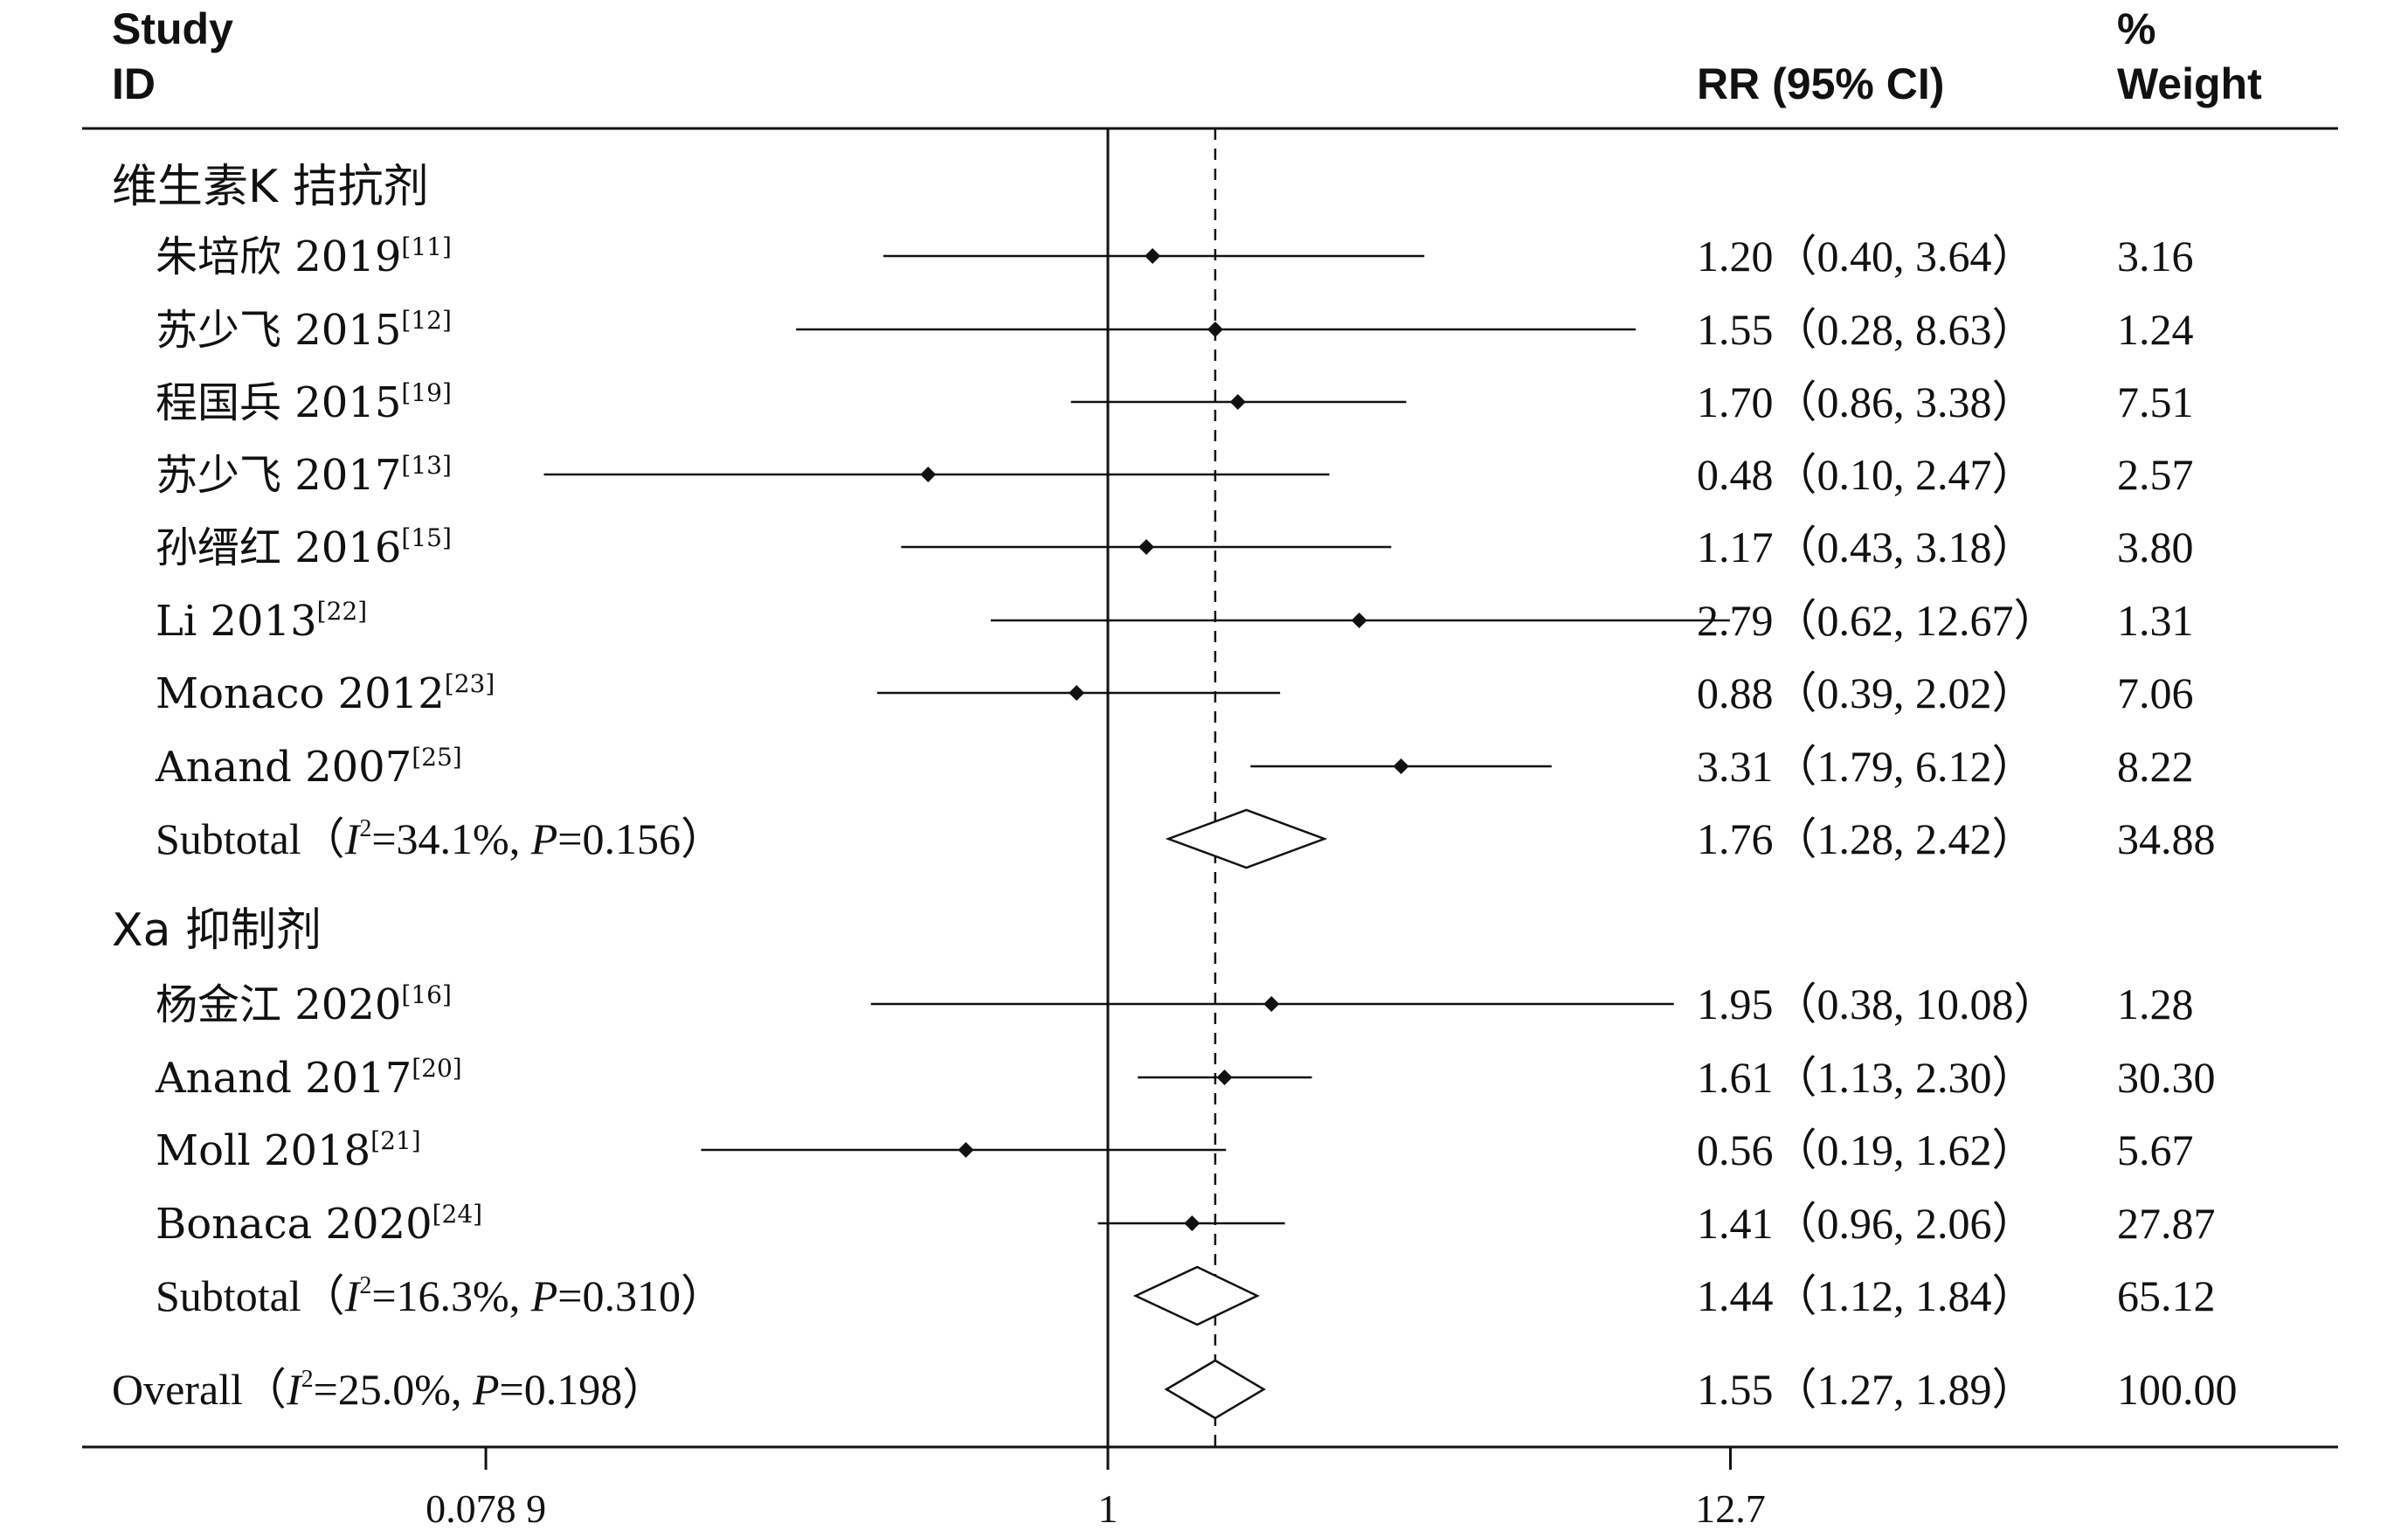 This screenshot has width=2408, height=1537. Describe the element at coordinates (1224, 1077) in the screenshot. I see `study-2-2-point` at that location.